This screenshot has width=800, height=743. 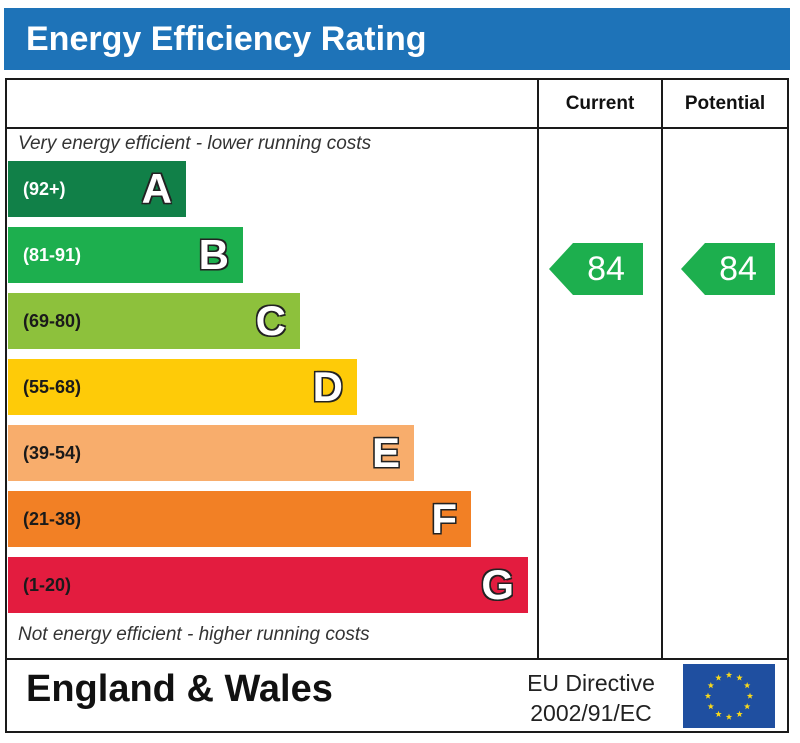 I want to click on band-e: (39-54) E, so click(x=211, y=453).